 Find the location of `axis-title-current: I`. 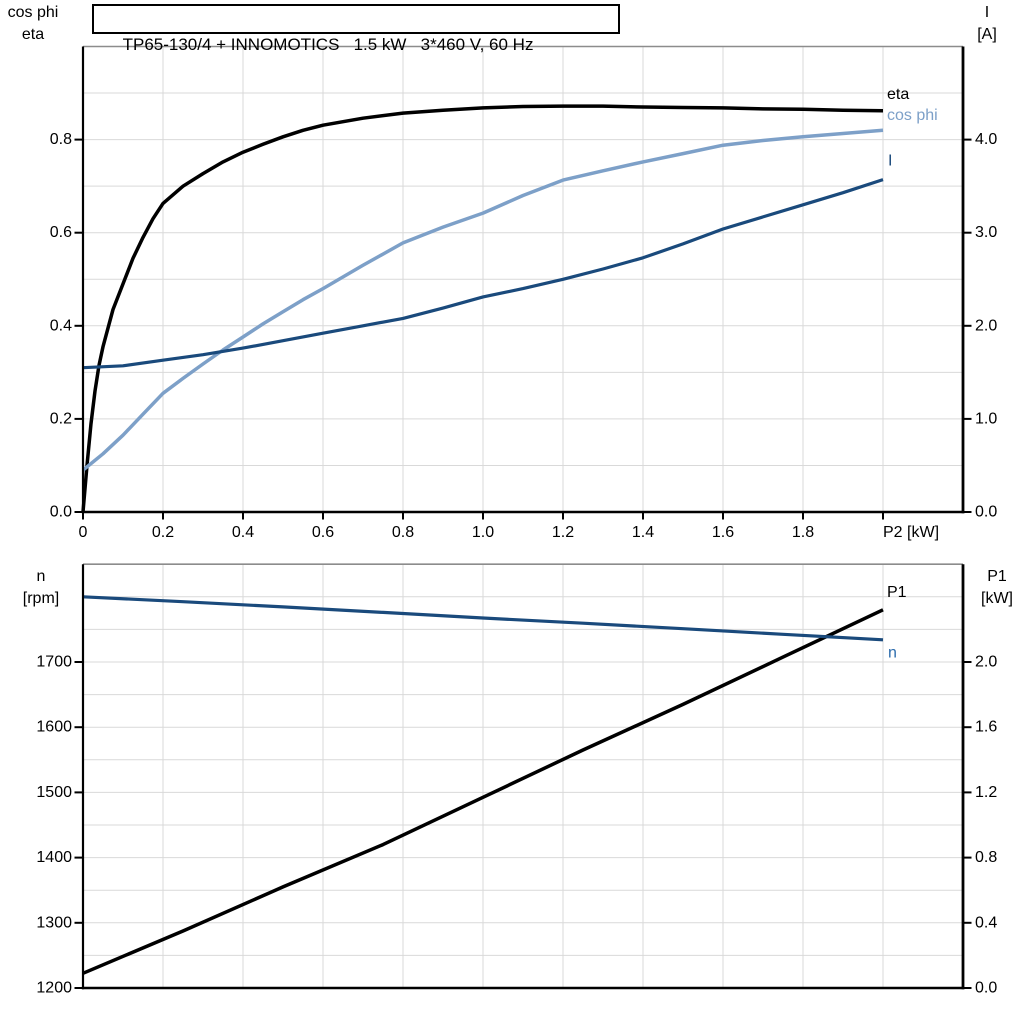

axis-title-current: I is located at coordinates (987, 12).